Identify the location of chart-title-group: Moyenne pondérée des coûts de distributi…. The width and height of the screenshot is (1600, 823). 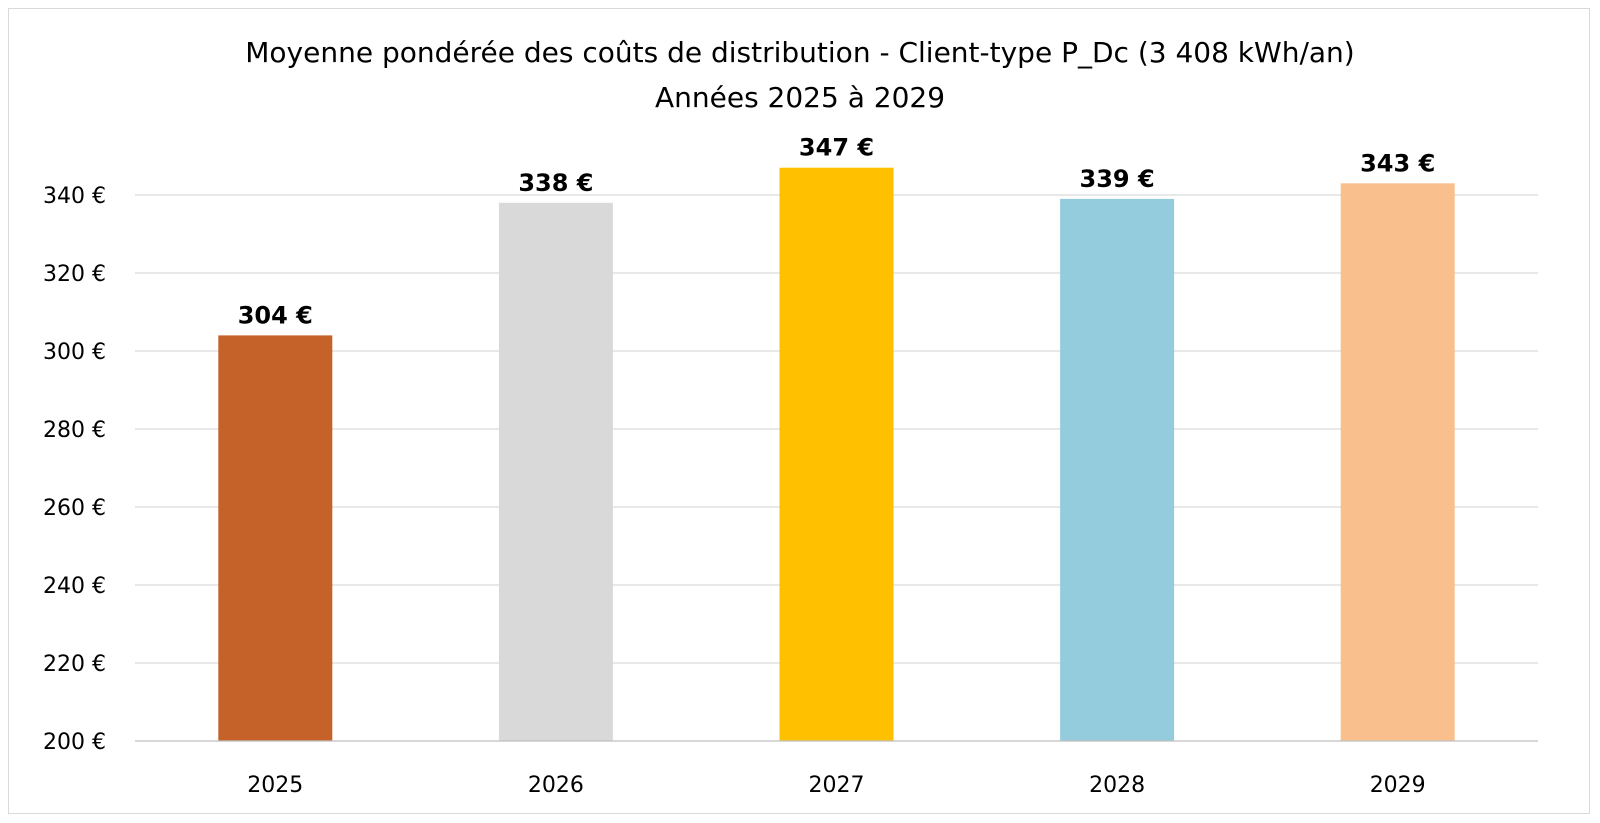
(799, 75).